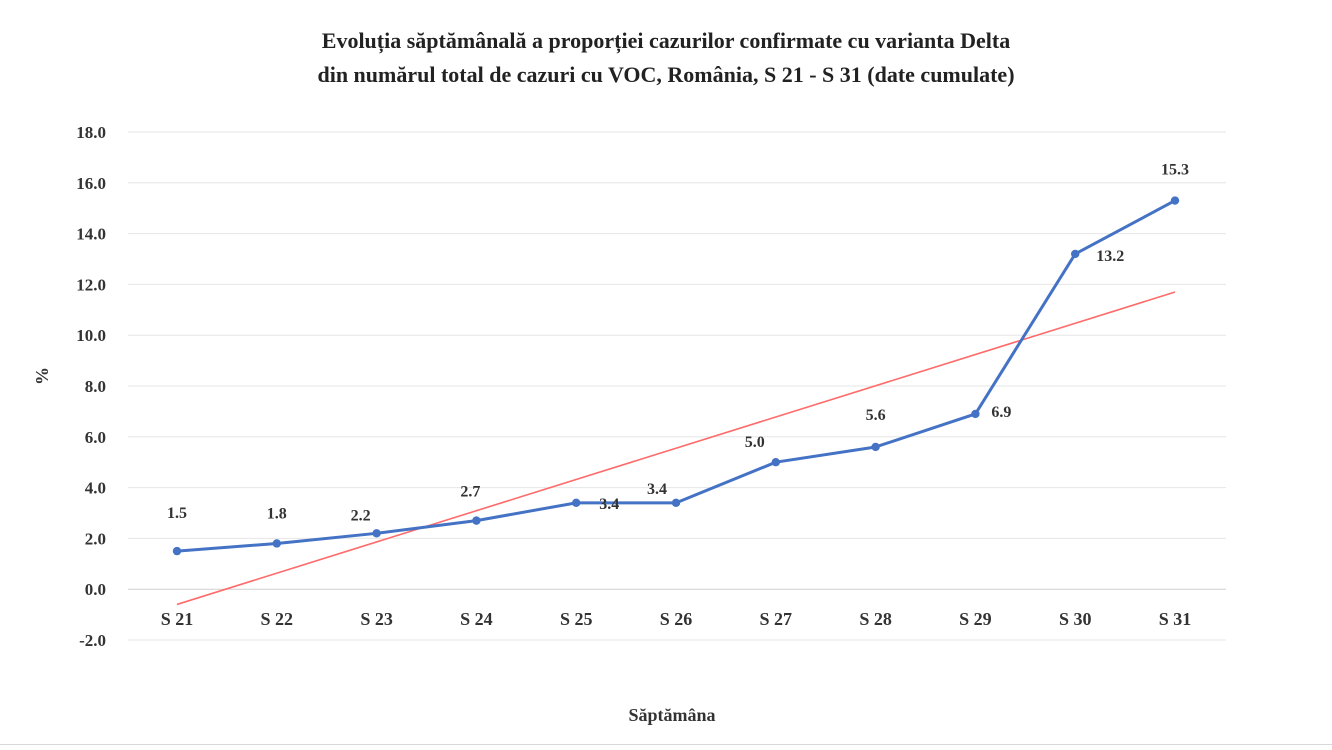 Image resolution: width=1332 pixels, height=750 pixels. I want to click on y-tick-label: 2.0, so click(95, 538).